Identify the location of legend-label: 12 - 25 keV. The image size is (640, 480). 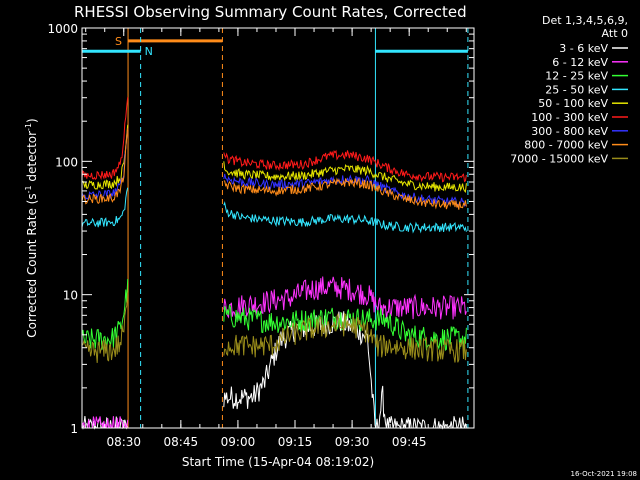
(576, 76).